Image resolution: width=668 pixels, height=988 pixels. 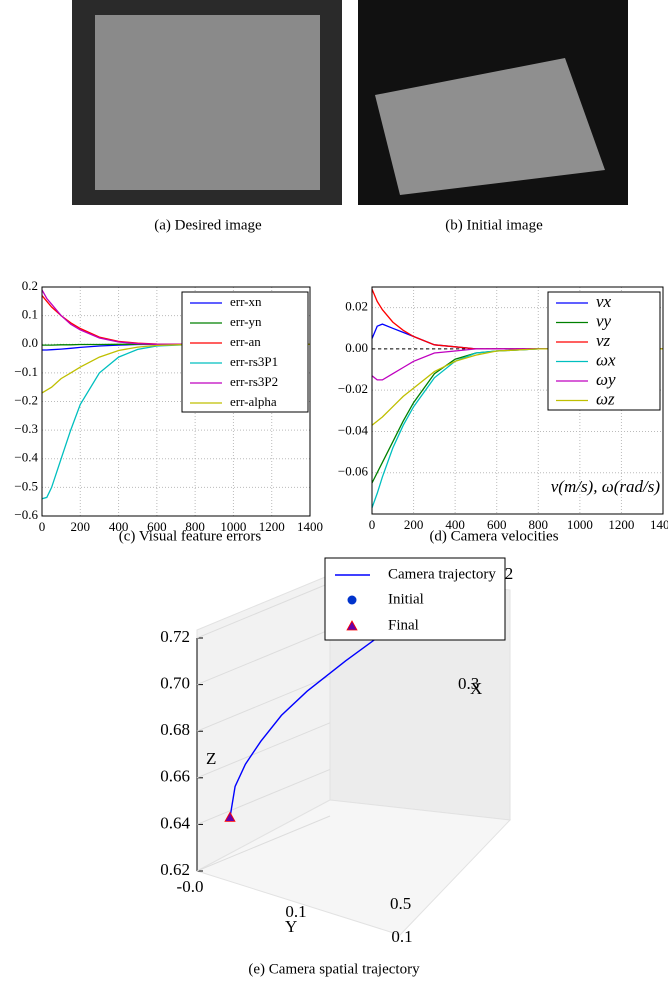 I want to click on legend-label: Final, so click(x=403, y=625).